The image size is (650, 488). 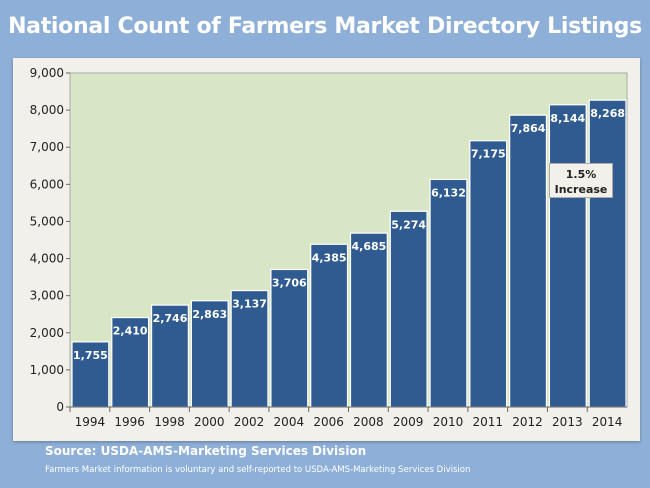 What do you see at coordinates (60, 407) in the screenshot?
I see `y-tick-label: 0` at bounding box center [60, 407].